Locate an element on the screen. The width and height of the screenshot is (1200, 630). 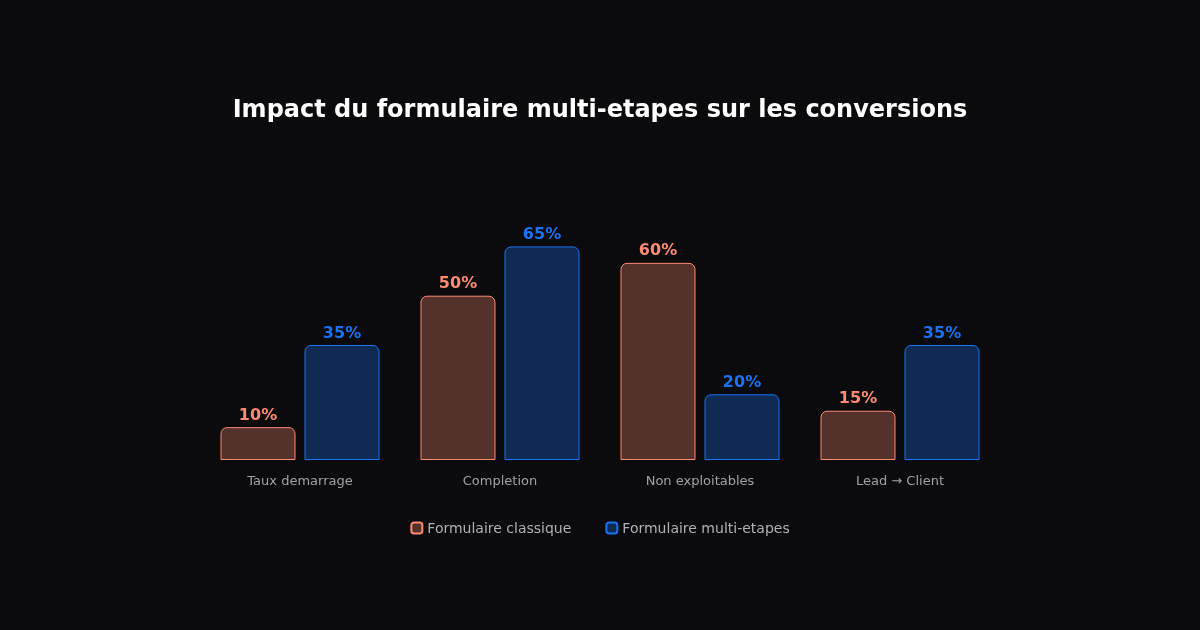
legend-label: Formulaire multi-etapes is located at coordinates (706, 528).